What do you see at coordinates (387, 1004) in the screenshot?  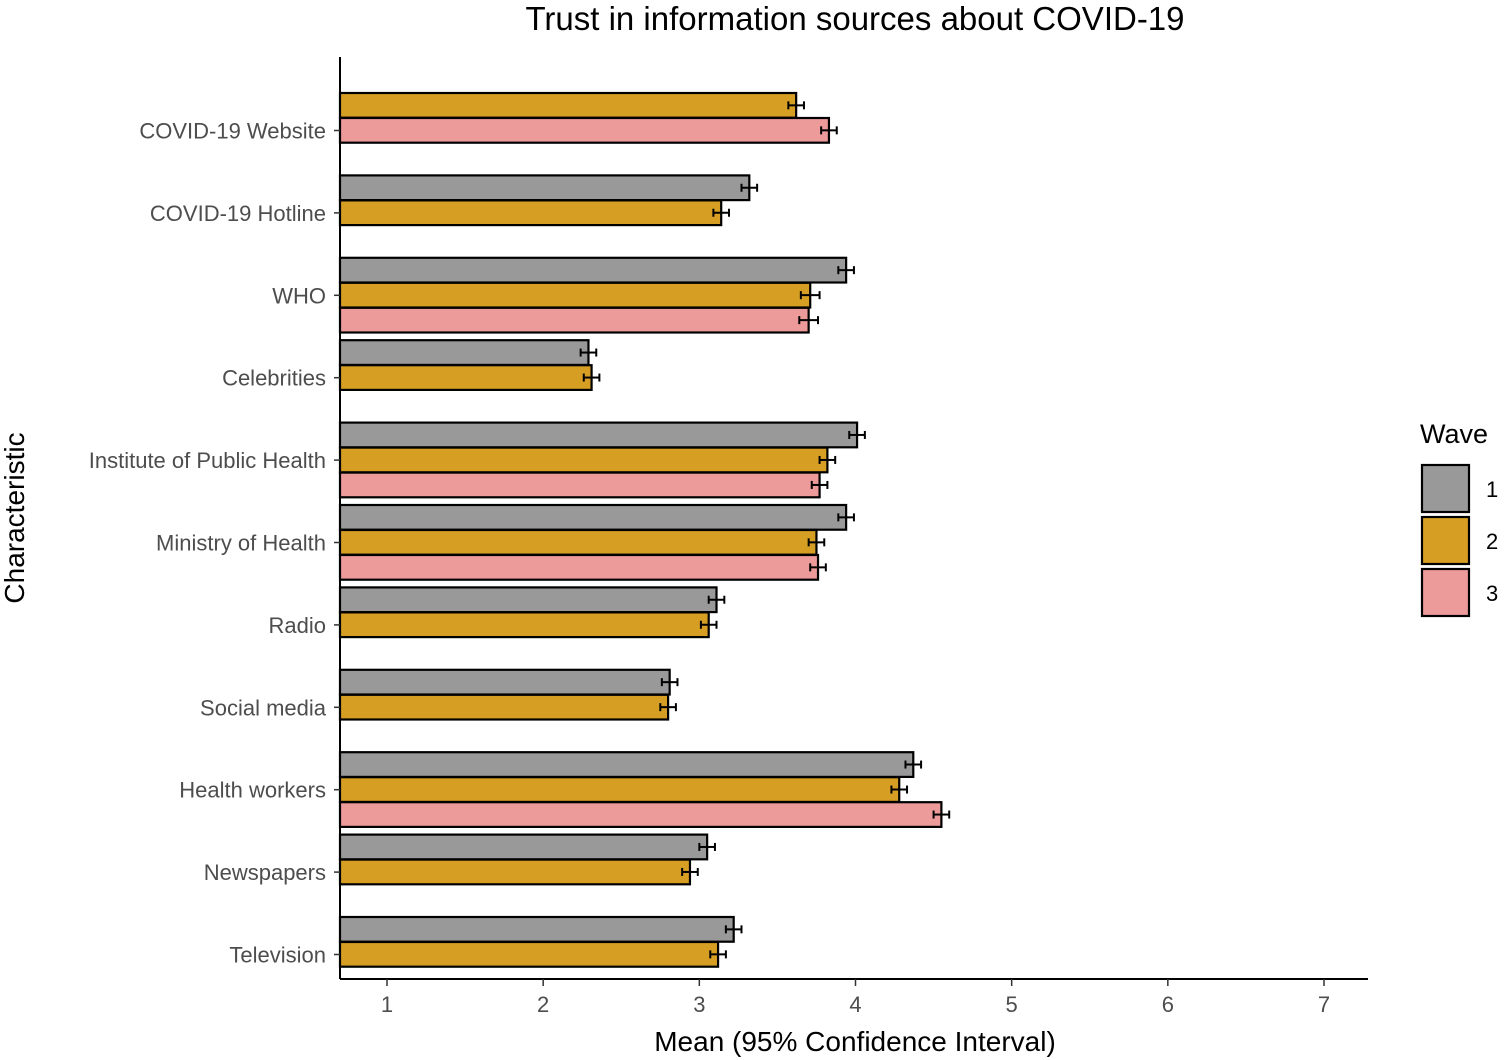 I see `x-tick-label: 1` at bounding box center [387, 1004].